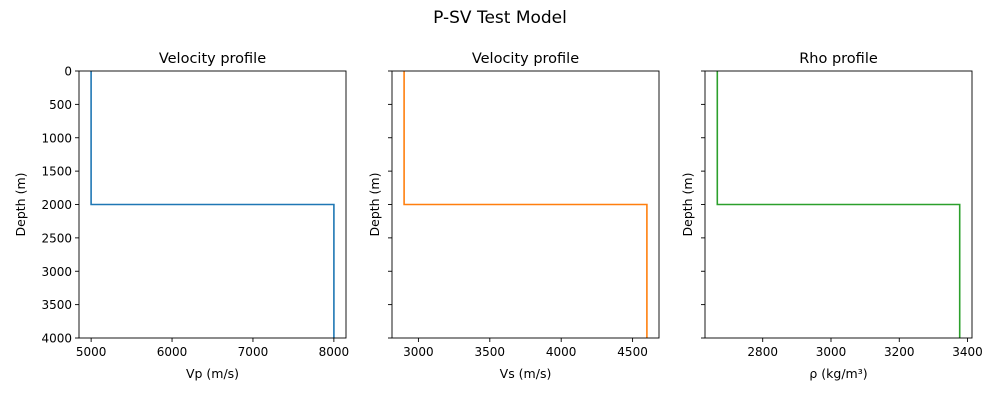  I want to click on x-tick-label: 5000, so click(91, 352).